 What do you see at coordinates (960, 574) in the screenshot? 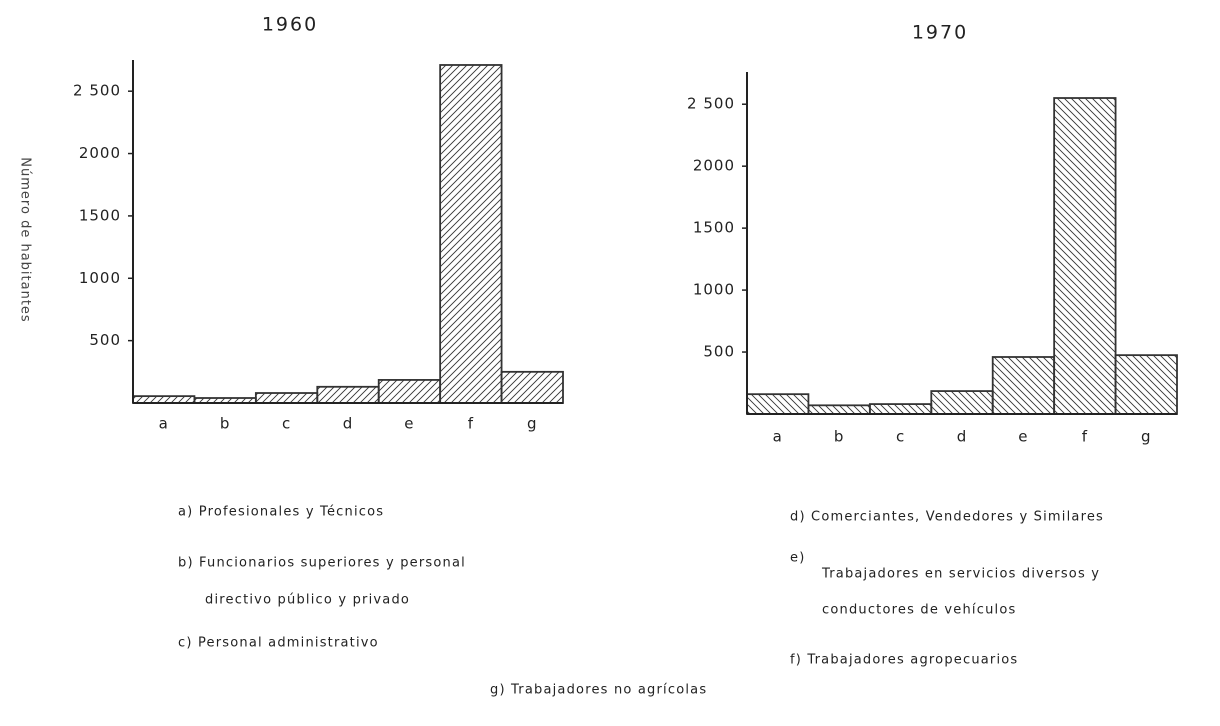
I see `legend-note: Trabajadores en servicios diversos y` at bounding box center [960, 574].